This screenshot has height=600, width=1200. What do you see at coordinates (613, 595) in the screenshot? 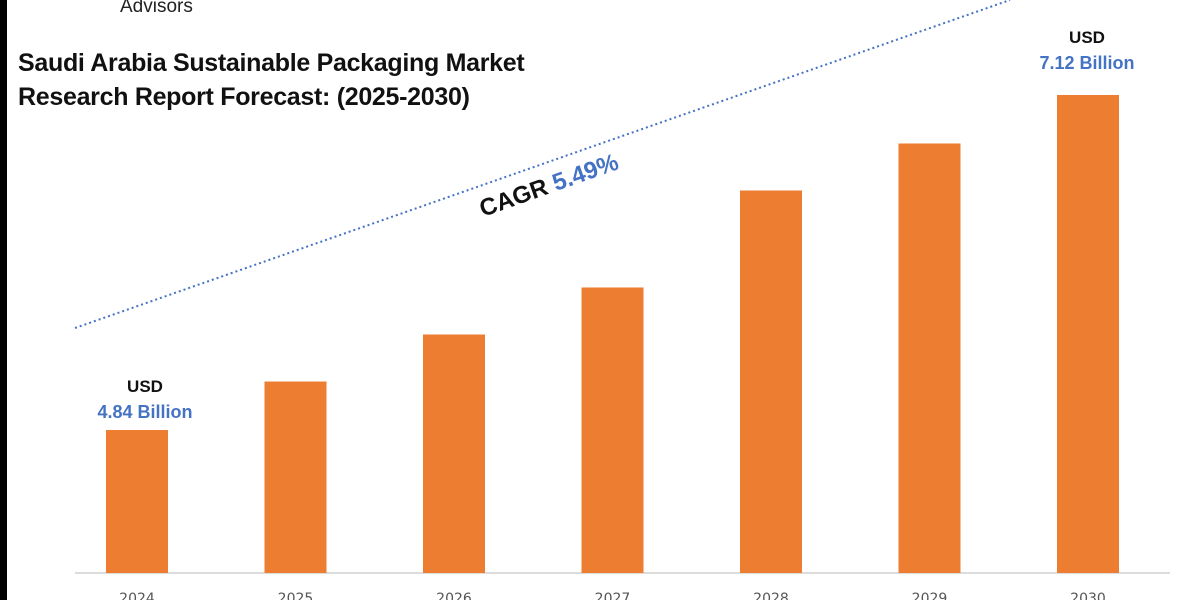
I see `x-tick-label: 2027` at bounding box center [613, 595].